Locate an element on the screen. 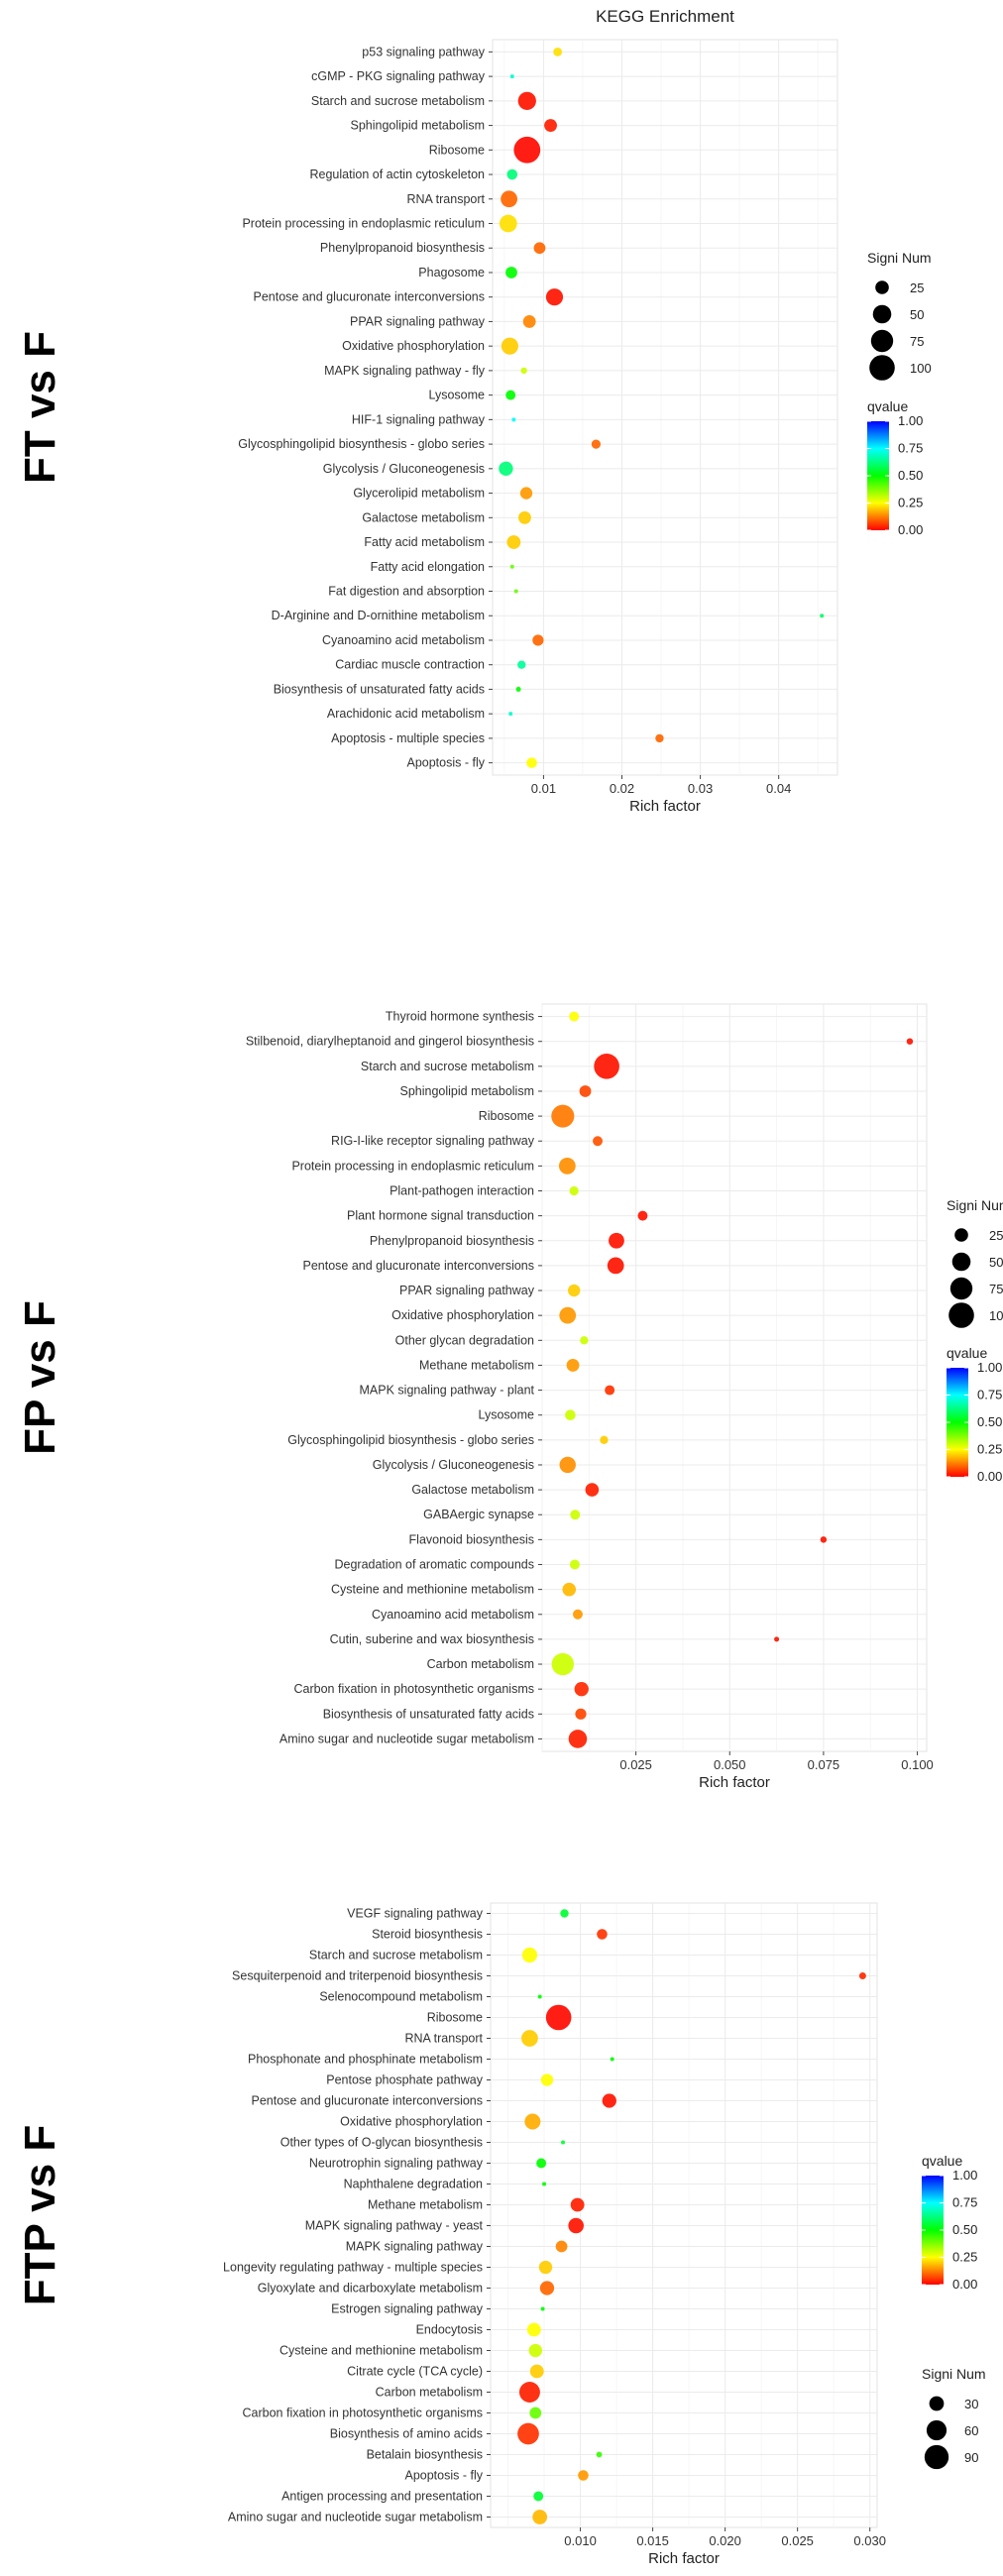 The image size is (1003, 2576). y-tick-label: Endocytosis is located at coordinates (449, 2330).